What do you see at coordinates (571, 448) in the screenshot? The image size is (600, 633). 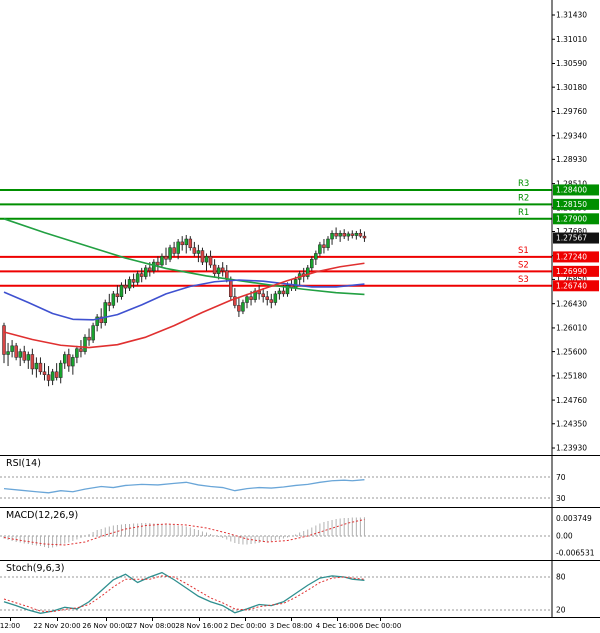 I see `price-tick-label: 1.23930` at bounding box center [571, 448].